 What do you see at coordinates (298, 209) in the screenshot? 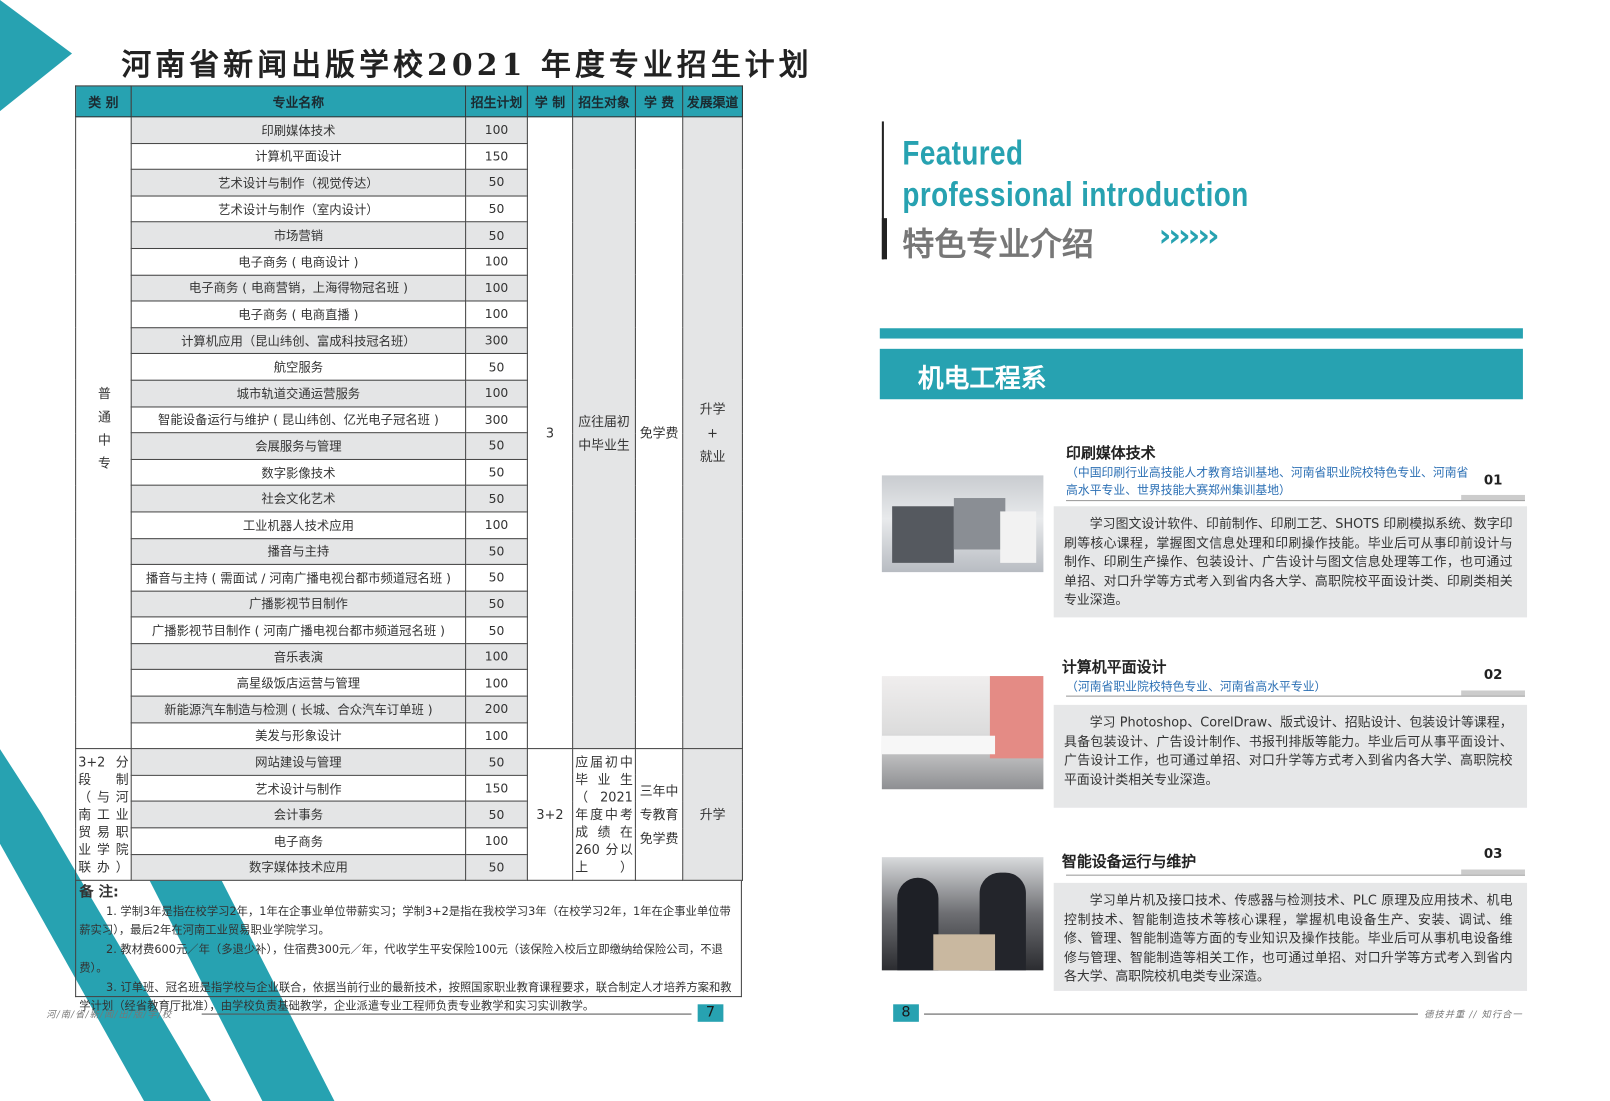
I see `major-name-cell: 艺术设计与制作（室内设计）` at bounding box center [298, 209].